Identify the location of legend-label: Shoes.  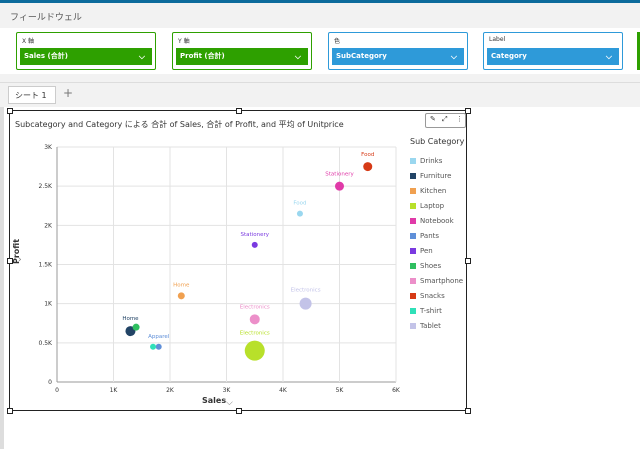
(431, 266).